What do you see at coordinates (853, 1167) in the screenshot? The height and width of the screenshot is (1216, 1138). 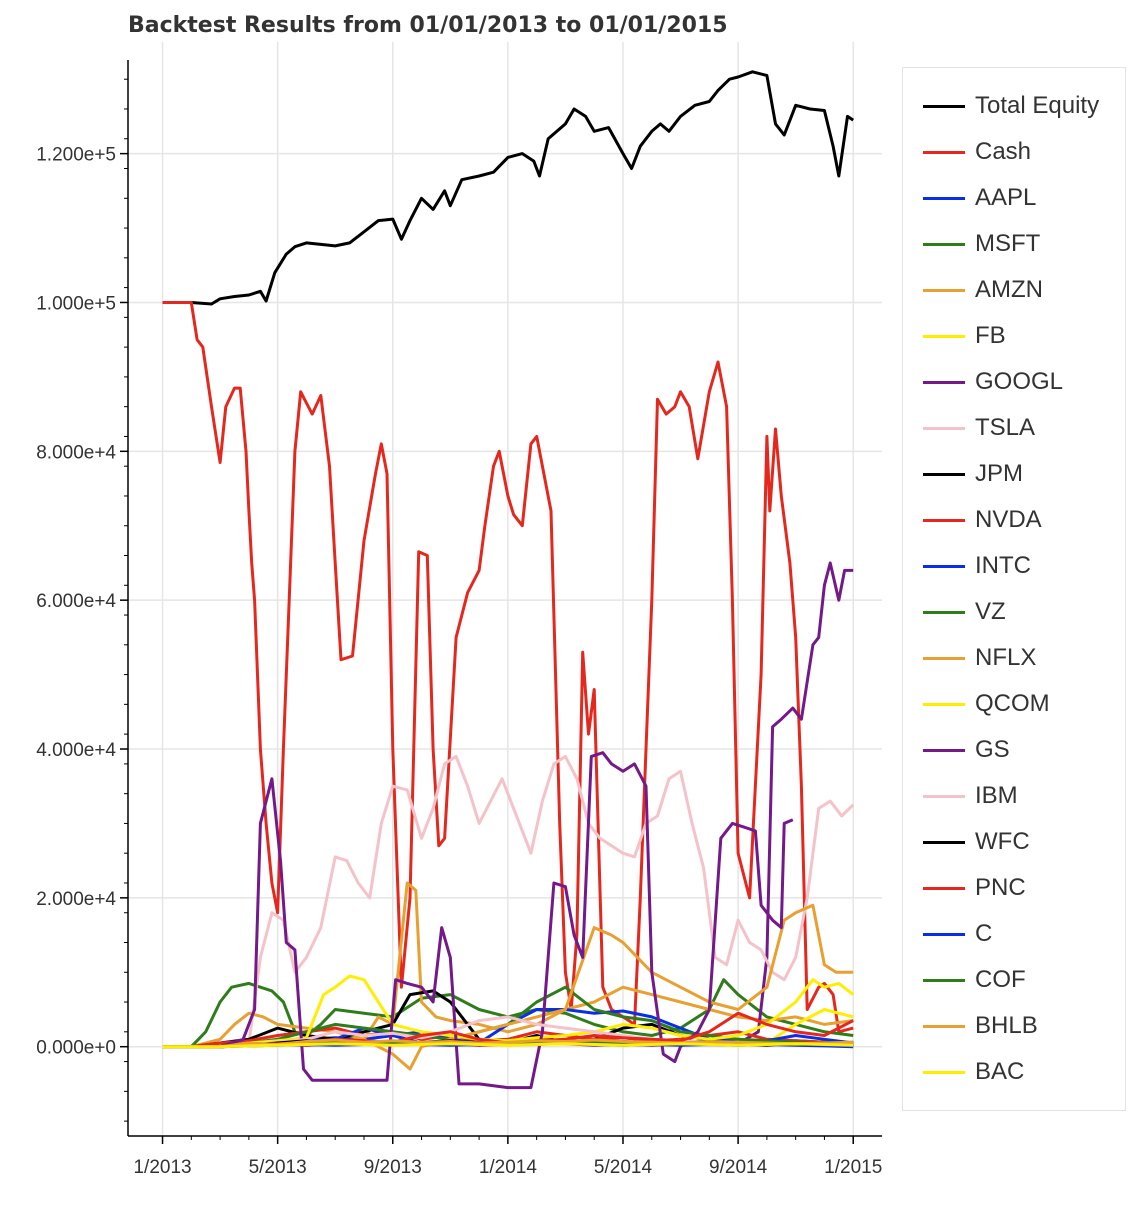 I see `x-tick-label: 1/2015` at bounding box center [853, 1167].